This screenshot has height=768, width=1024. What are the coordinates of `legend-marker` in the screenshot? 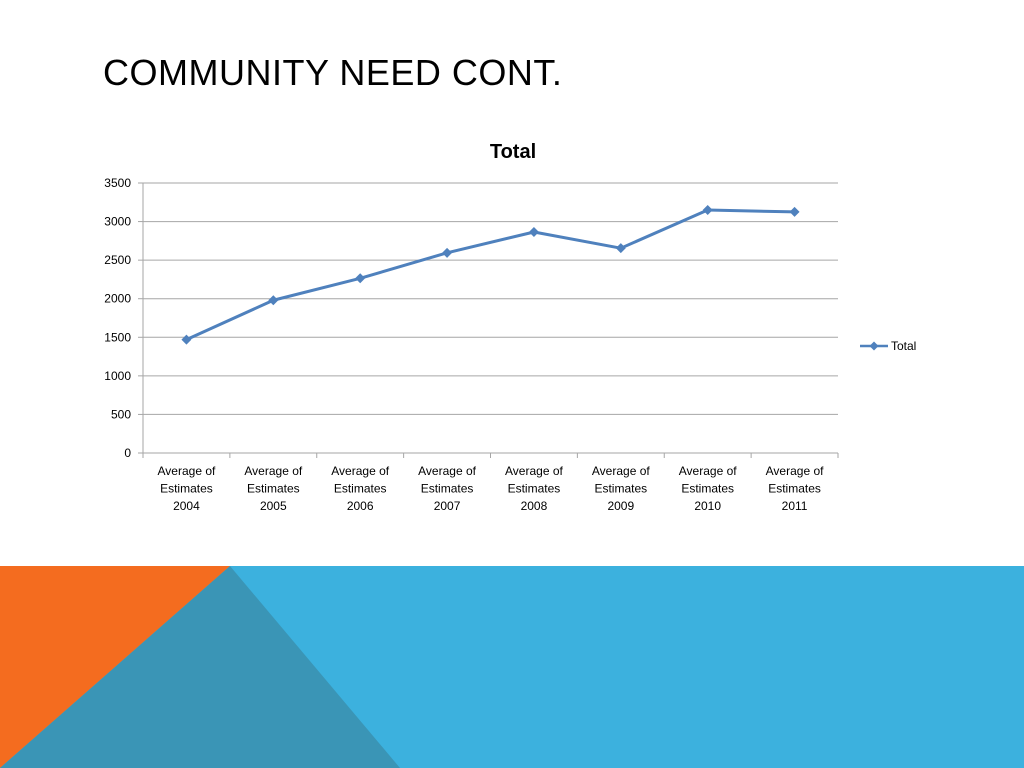 It's located at (874, 346).